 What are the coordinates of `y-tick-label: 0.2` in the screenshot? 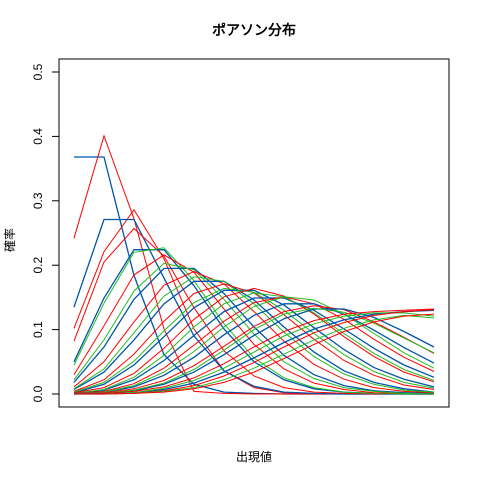 It's located at (38, 265).